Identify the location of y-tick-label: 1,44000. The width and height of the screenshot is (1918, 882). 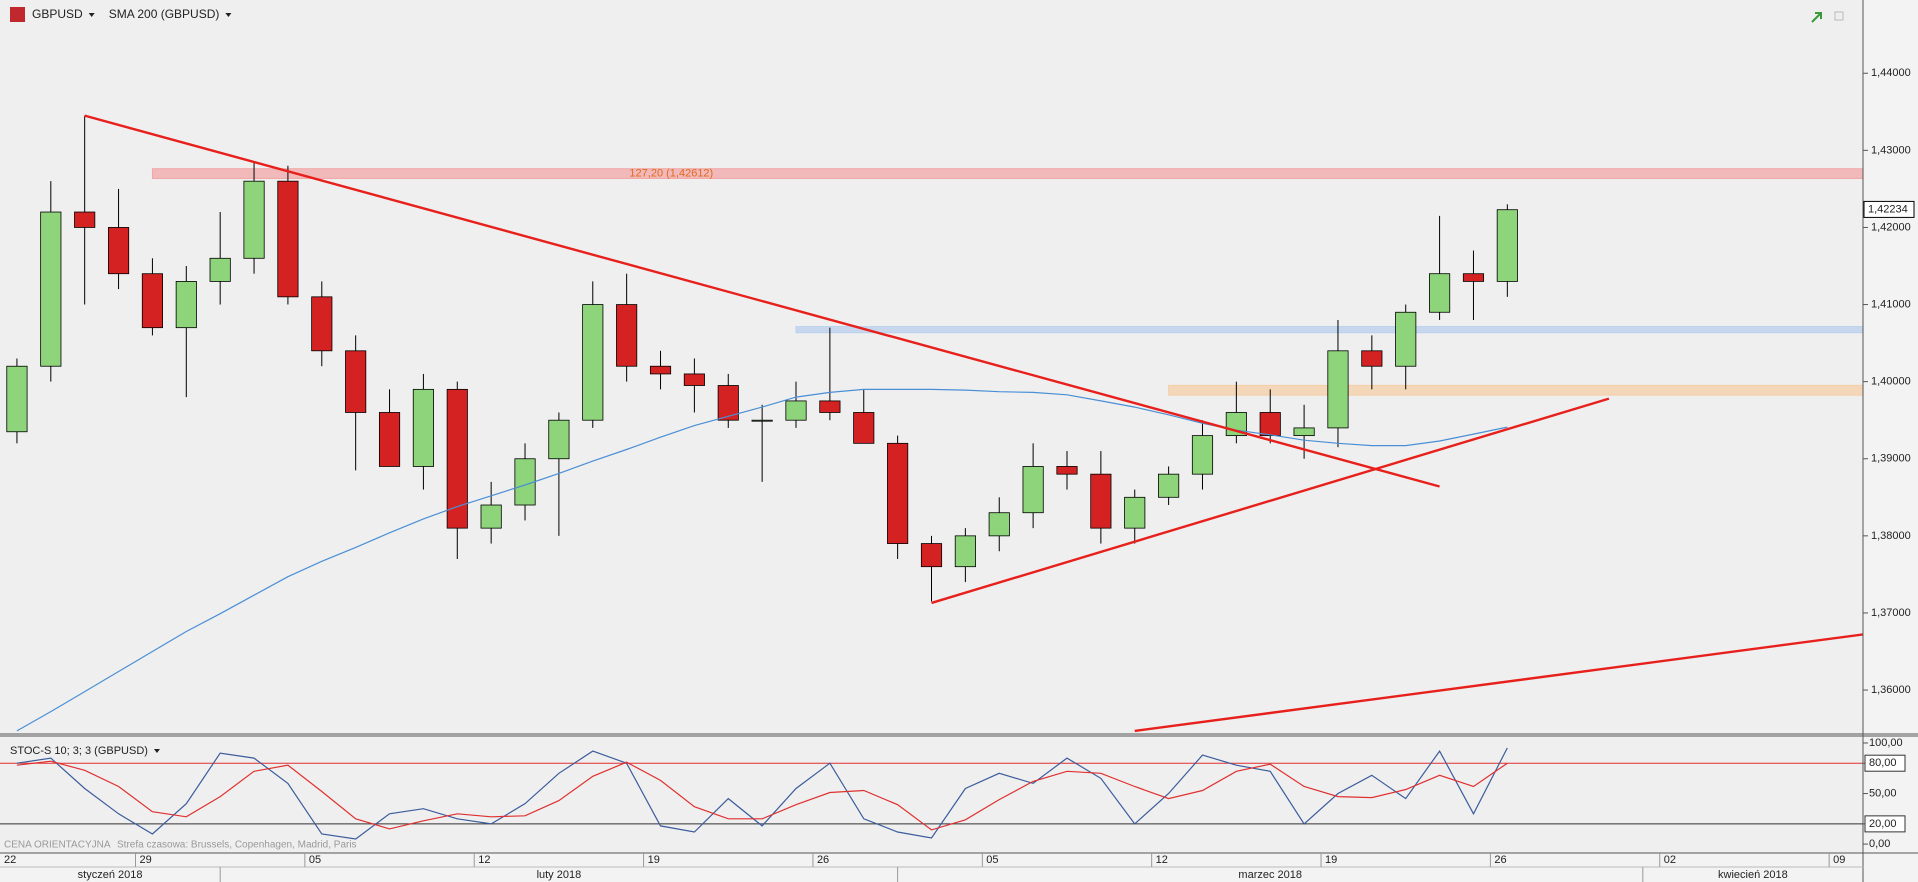
(1891, 73).